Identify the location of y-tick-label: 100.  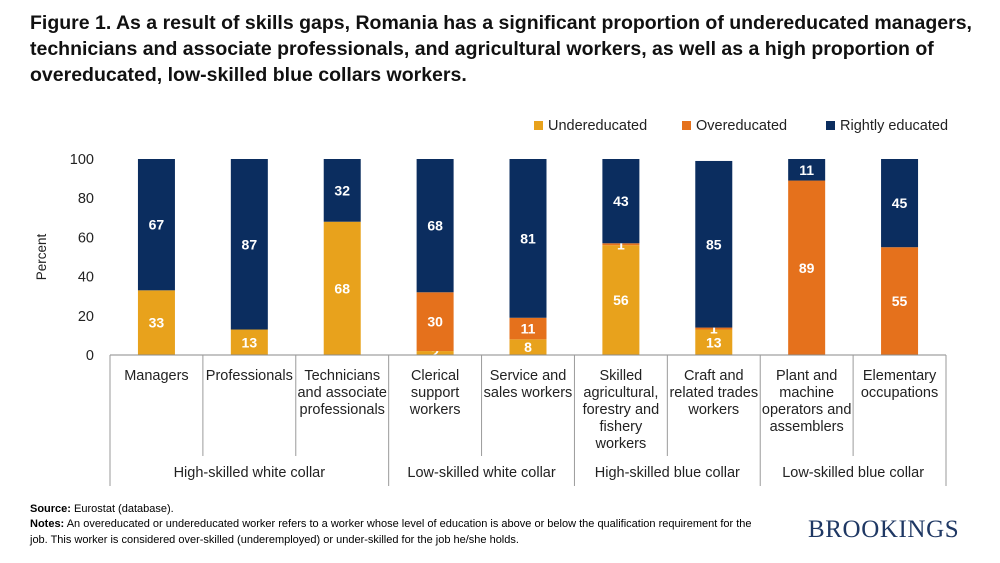
(82, 160).